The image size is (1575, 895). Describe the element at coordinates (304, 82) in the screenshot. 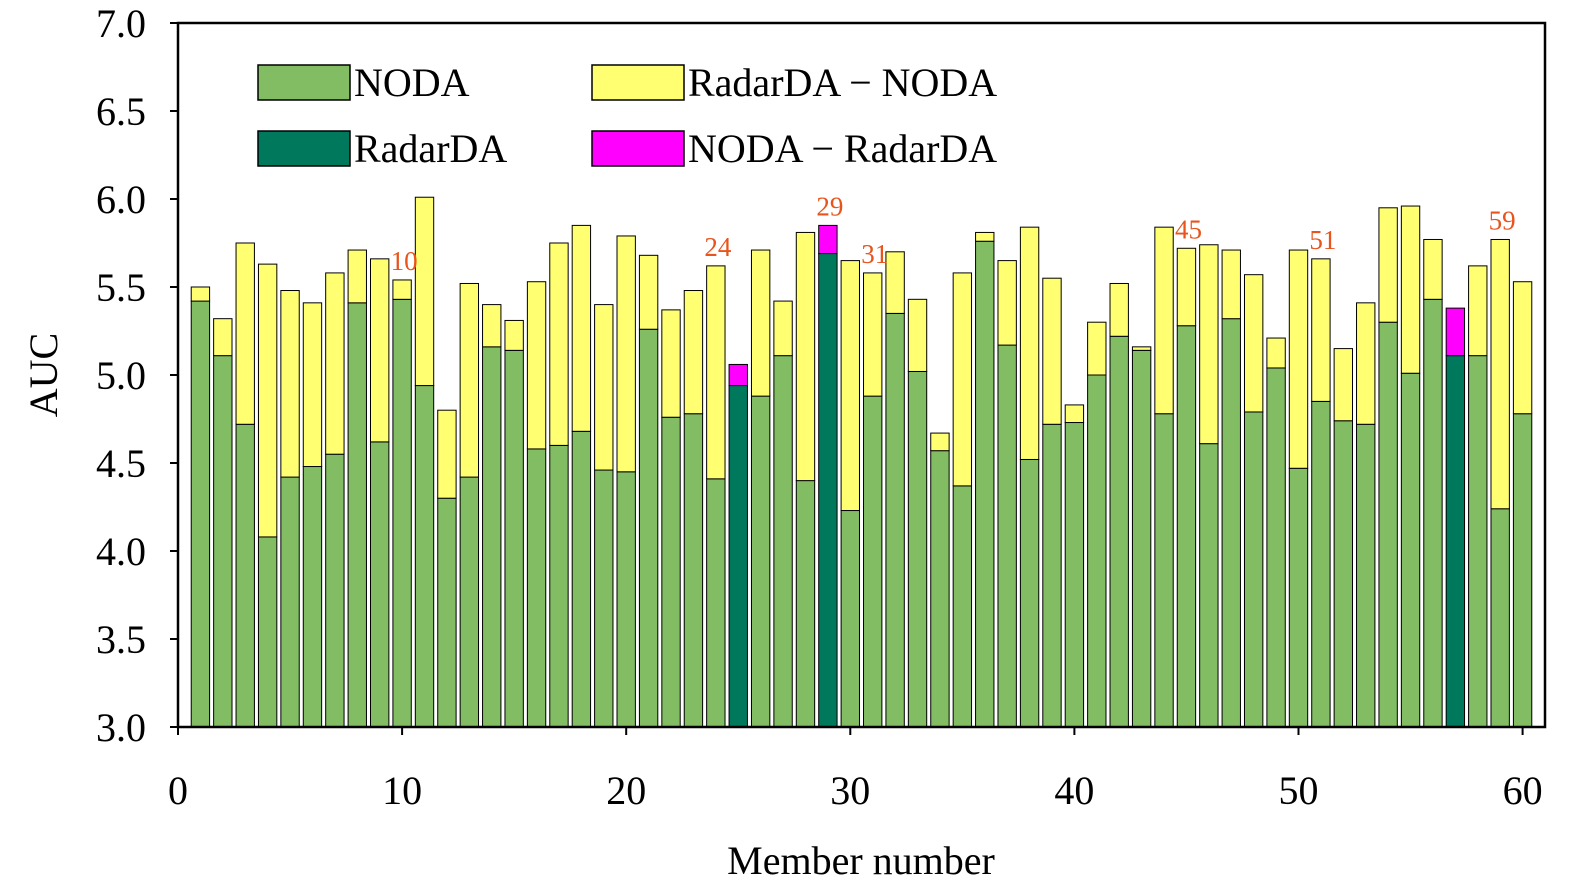

I see `legend-swatch-noda` at that location.